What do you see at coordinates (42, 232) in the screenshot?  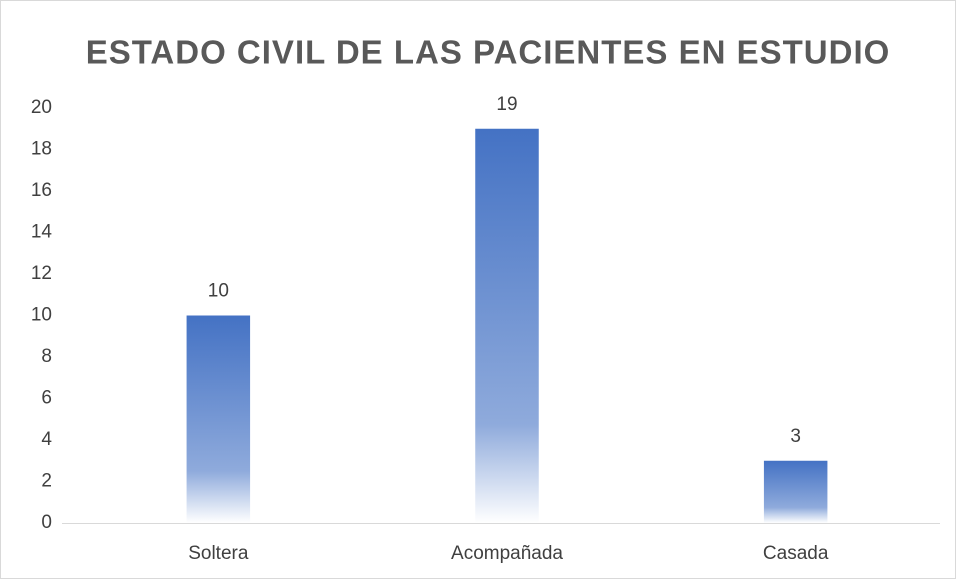 I see `y-tick-label: 14` at bounding box center [42, 232].